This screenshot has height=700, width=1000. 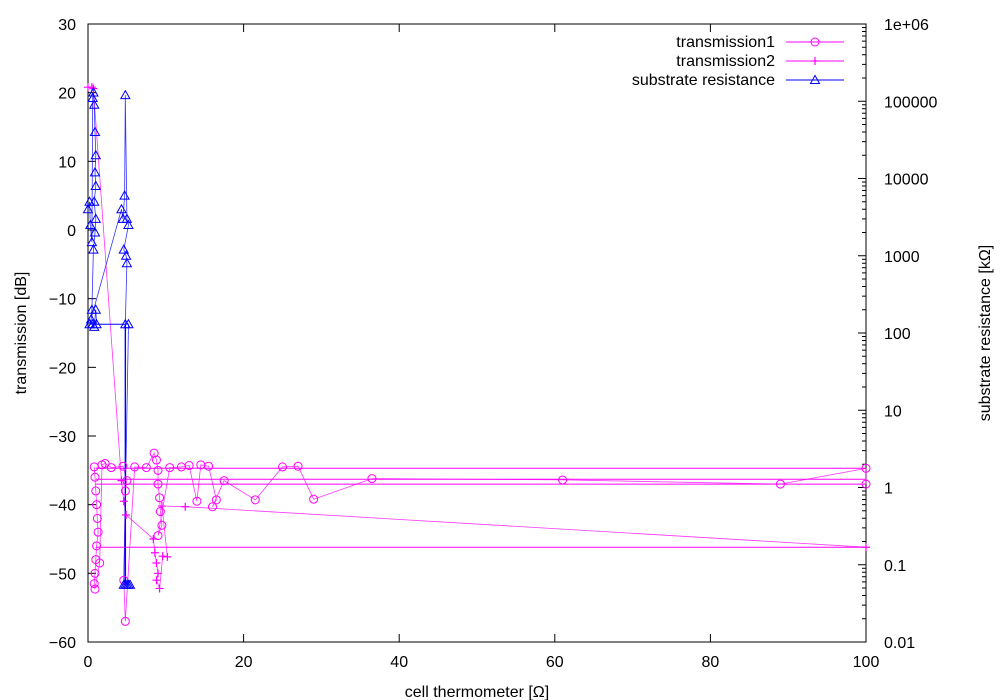 I want to click on legend-circle-marker, so click(x=815, y=42).